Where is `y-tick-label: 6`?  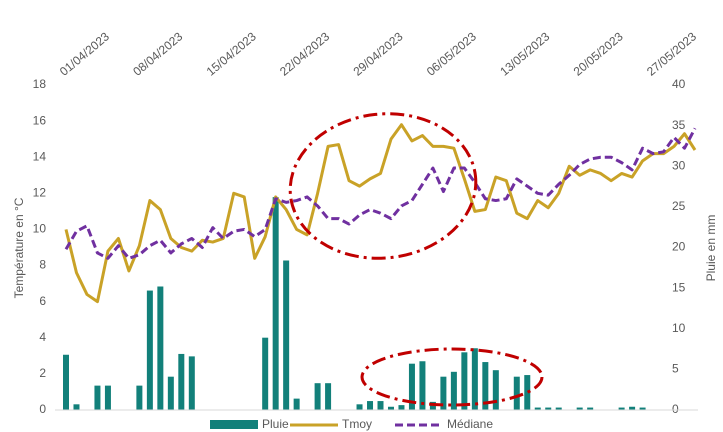 y-tick-label: 6 is located at coordinates (42, 301).